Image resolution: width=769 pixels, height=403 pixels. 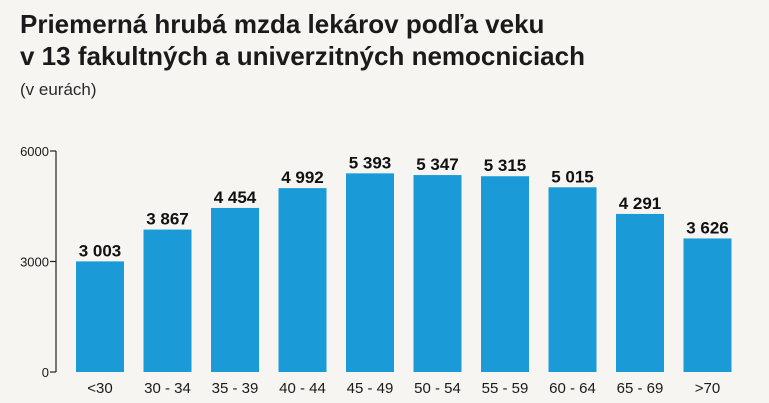 What do you see at coordinates (370, 388) in the screenshot?
I see `x-category-label: 45 - 49` at bounding box center [370, 388].